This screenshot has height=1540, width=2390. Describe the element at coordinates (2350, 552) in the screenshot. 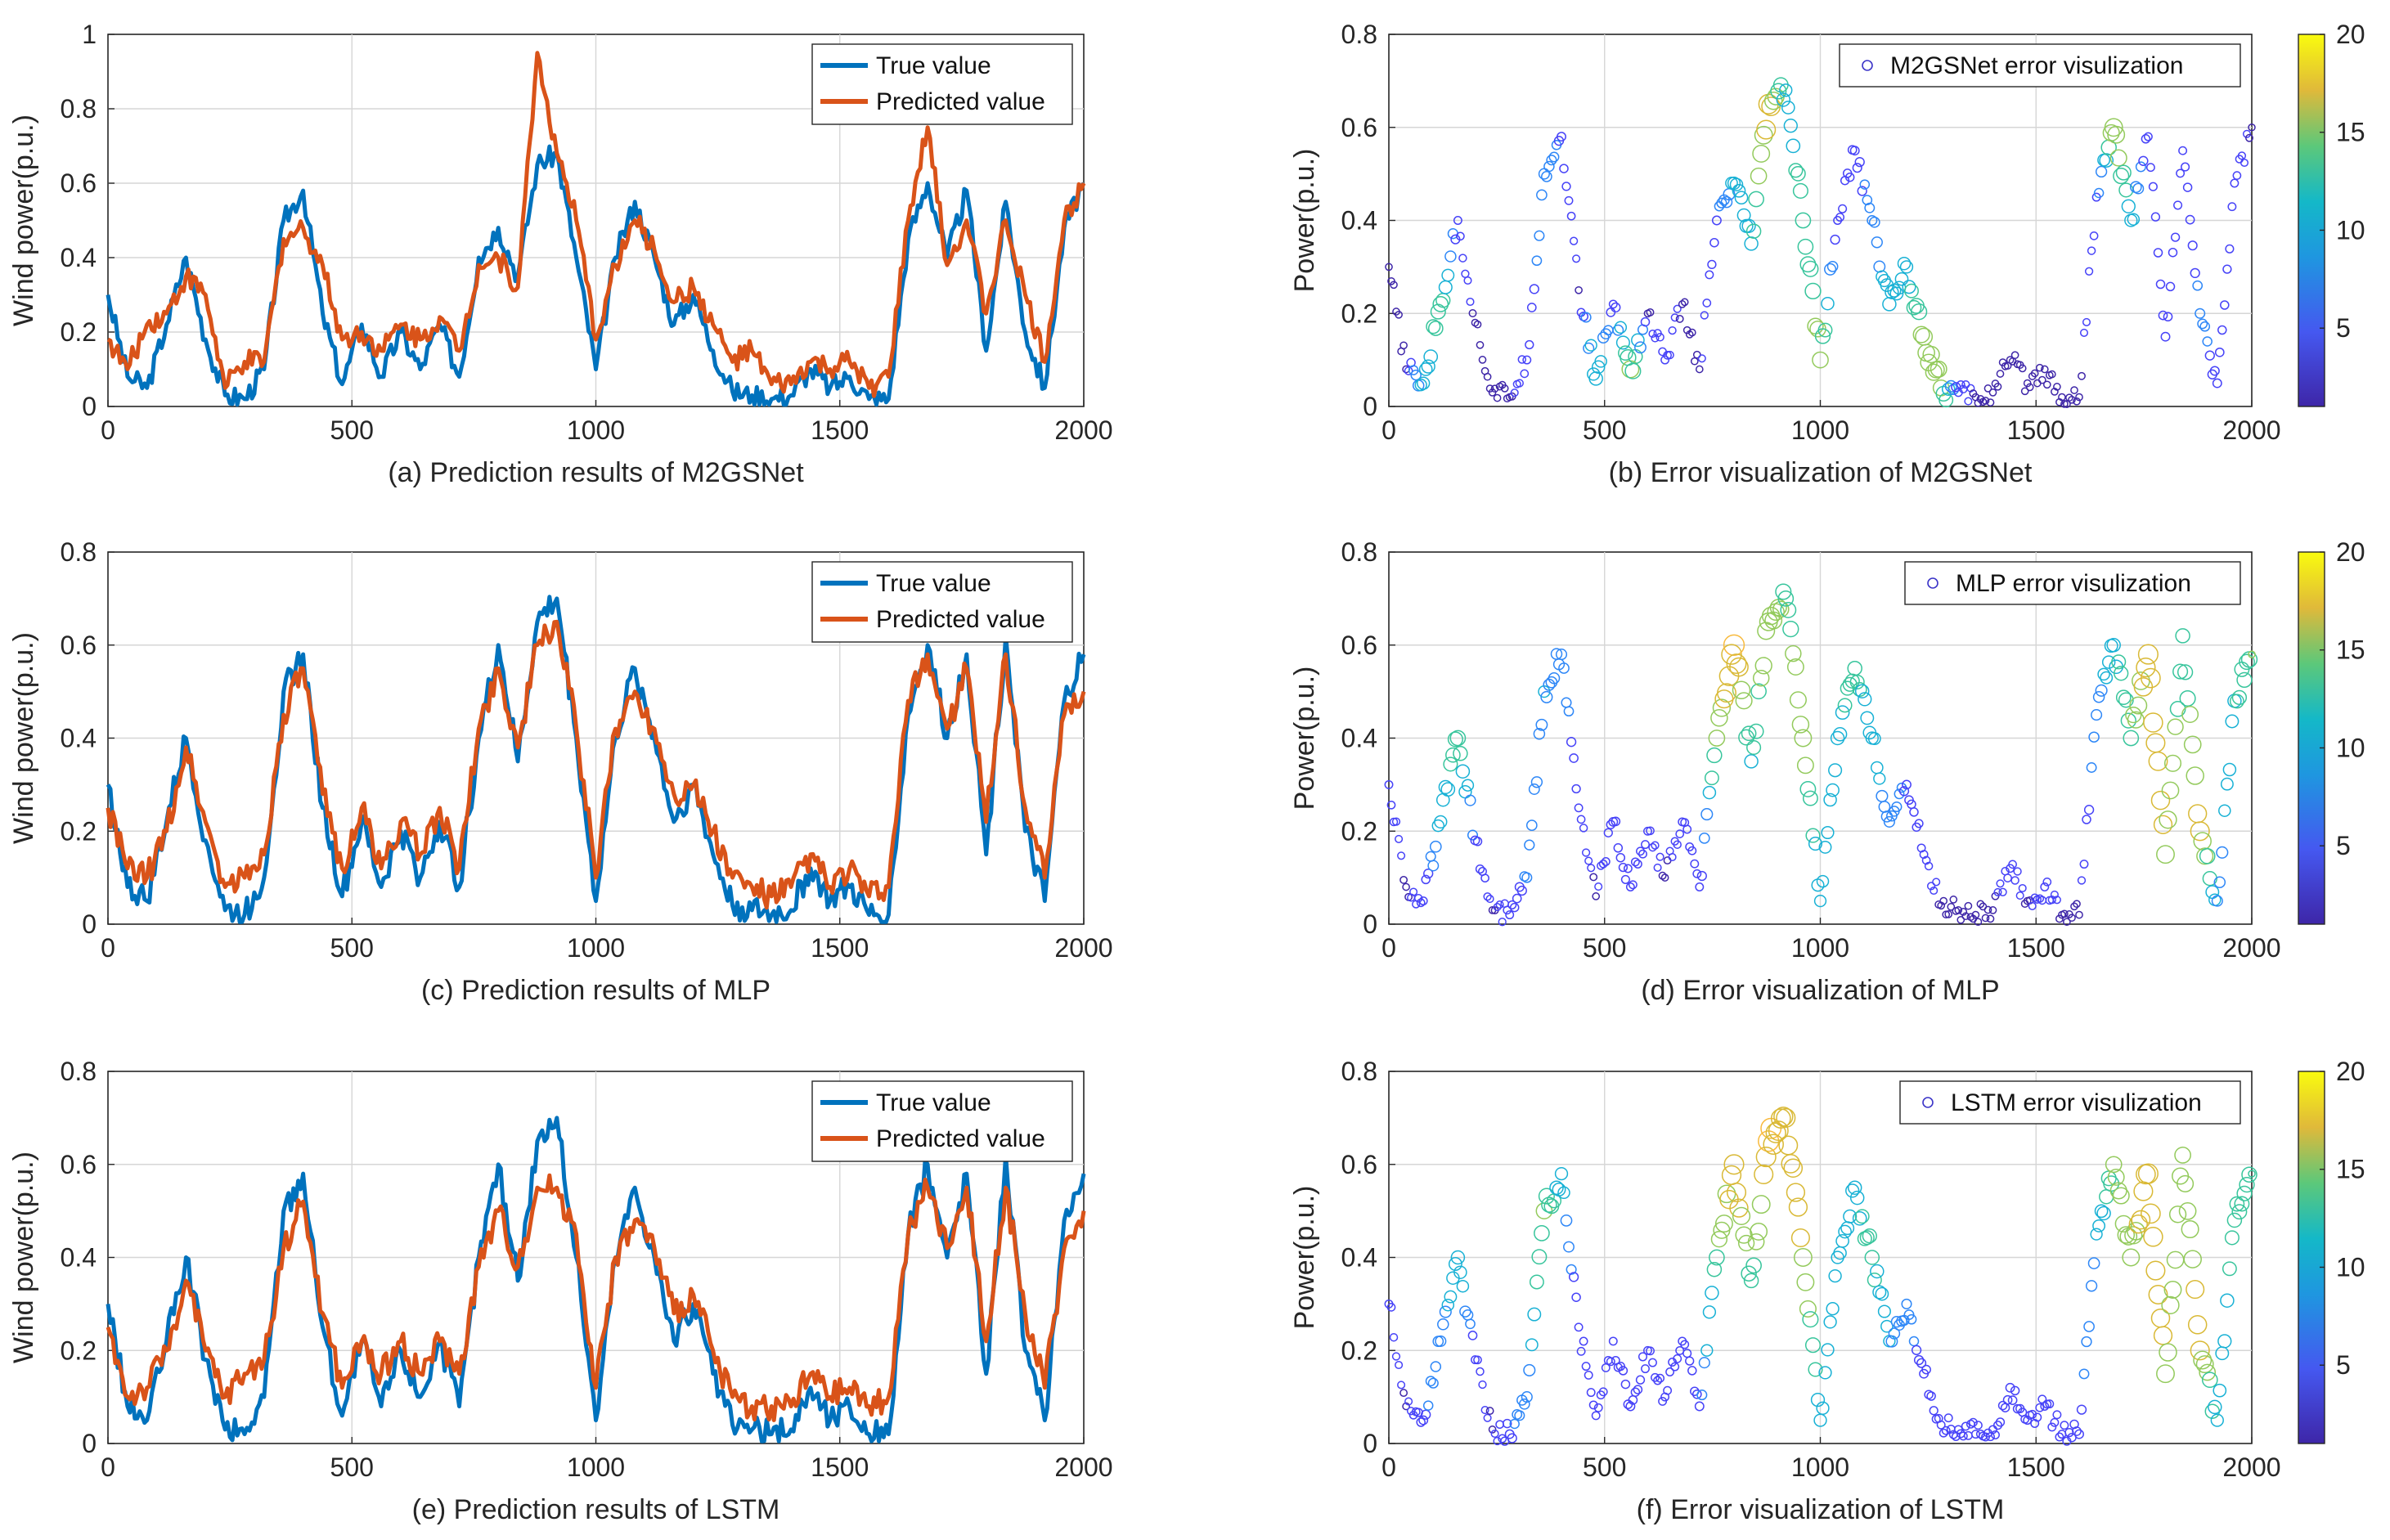

I see `colorbar-tick-label: 20` at that location.